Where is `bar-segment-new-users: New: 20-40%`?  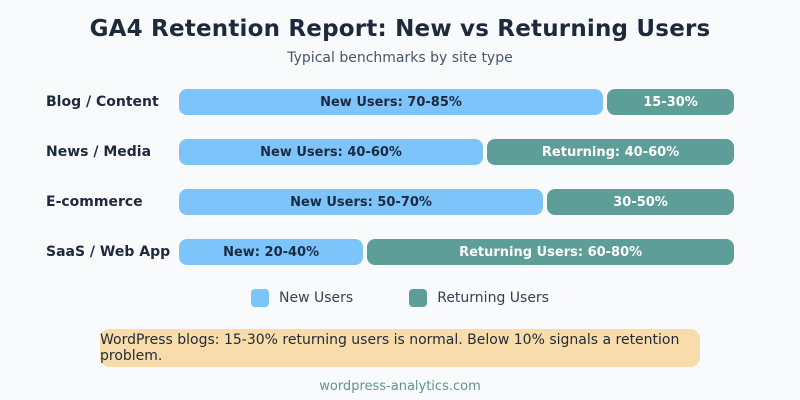 bar-segment-new-users: New: 20-40% is located at coordinates (271, 252).